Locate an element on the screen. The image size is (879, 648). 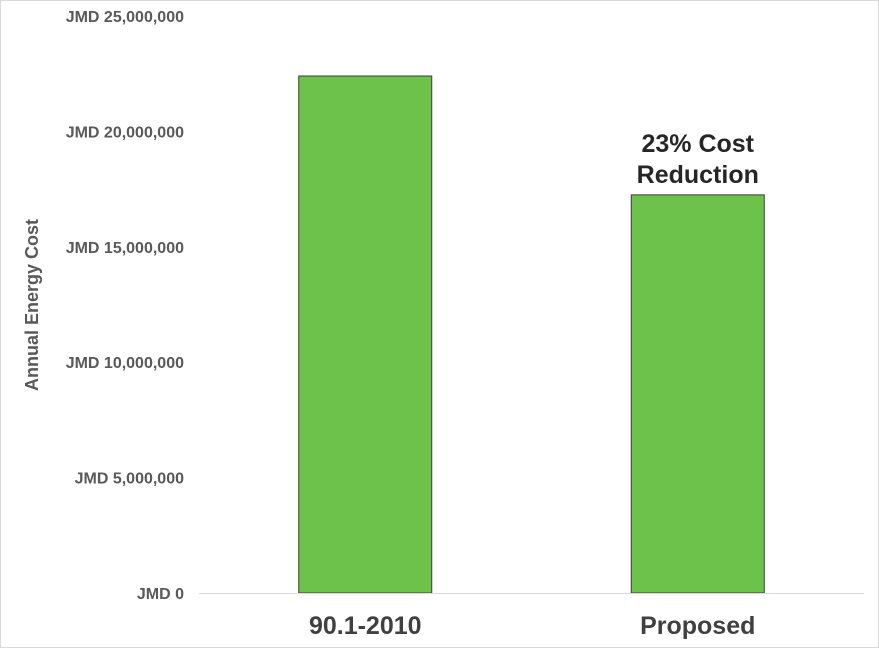
y-axis-title: Annual Energy Cost is located at coordinates (32, 305).